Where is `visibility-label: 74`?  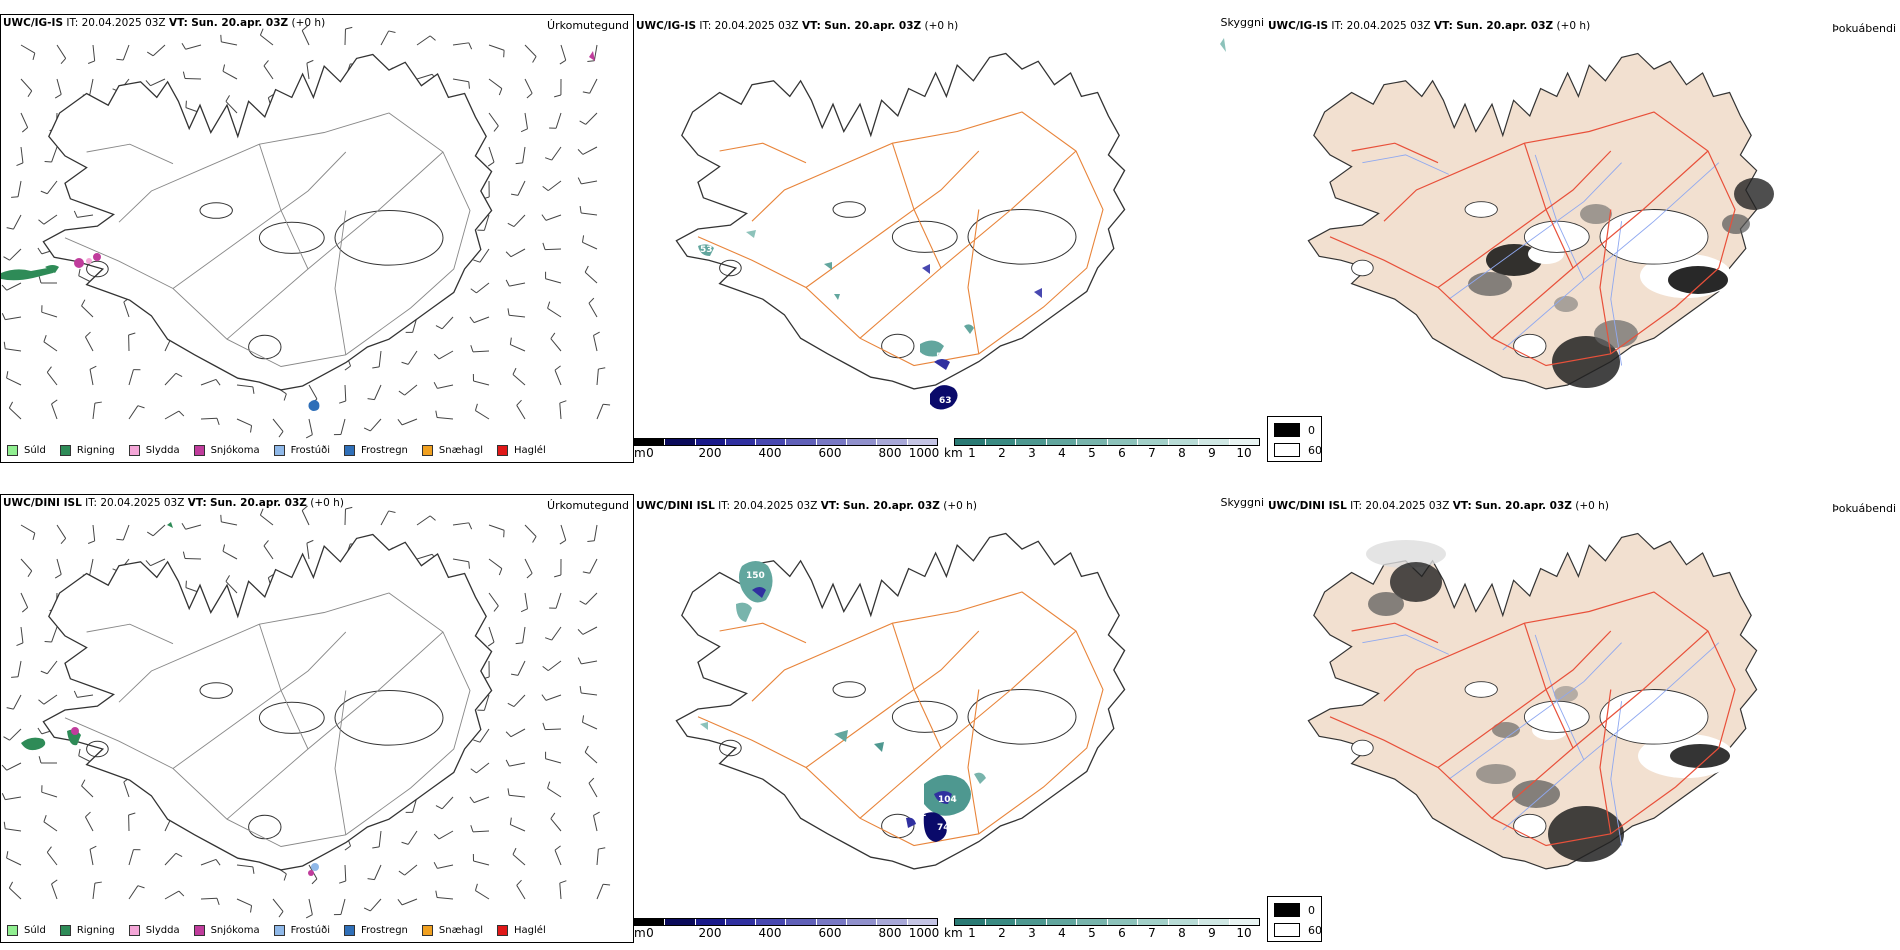 visibility-label: 74 is located at coordinates (943, 828).